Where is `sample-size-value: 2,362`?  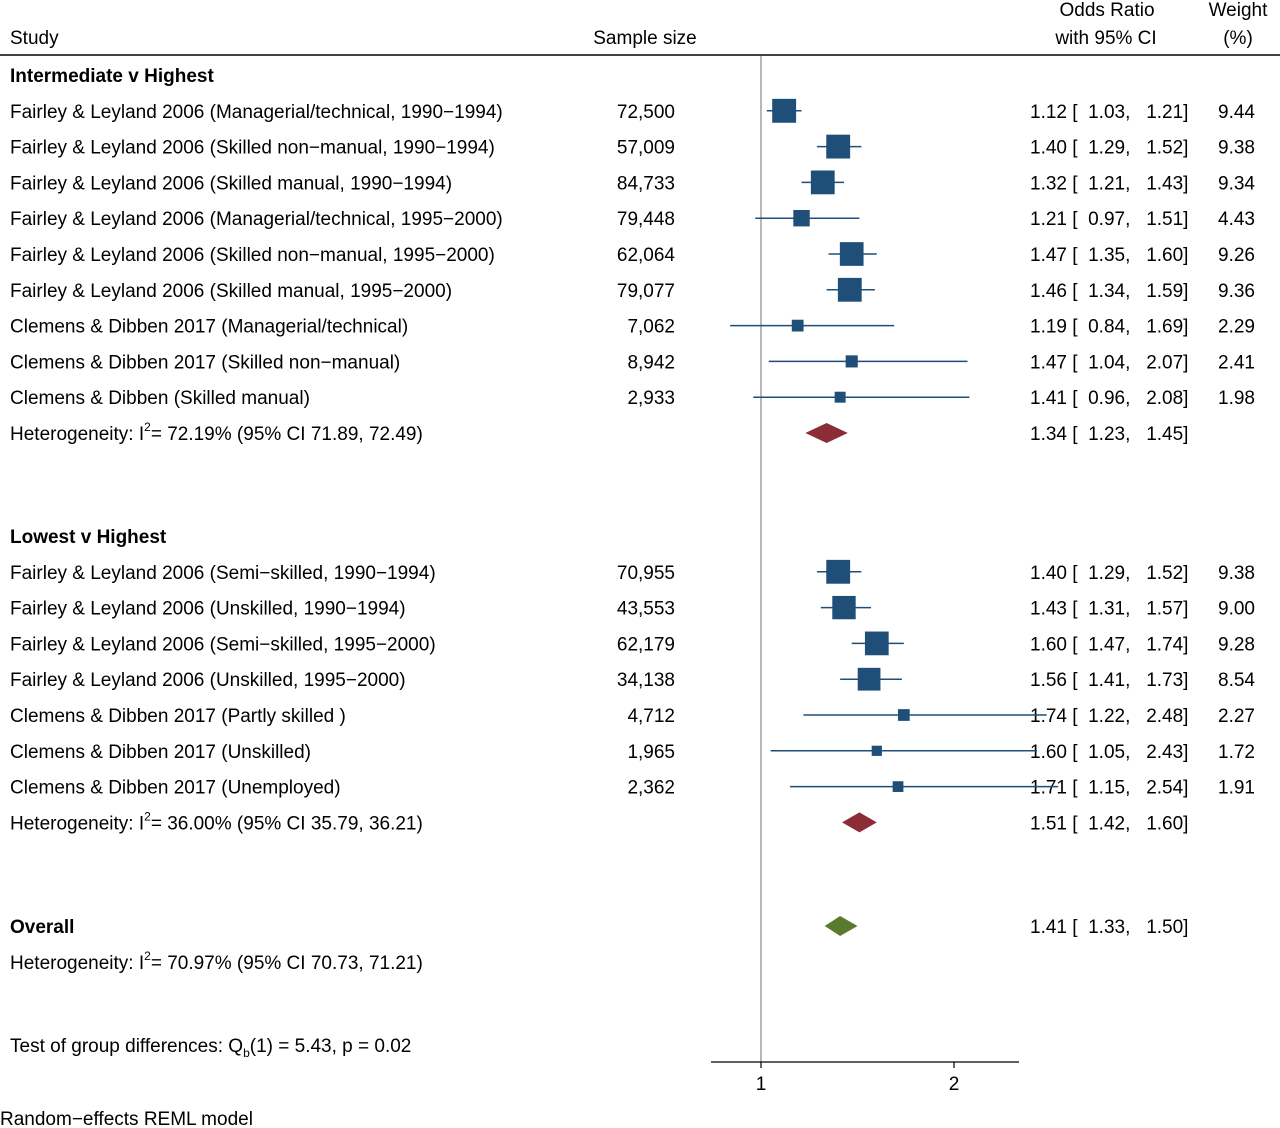
sample-size-value: 2,362 is located at coordinates (651, 788).